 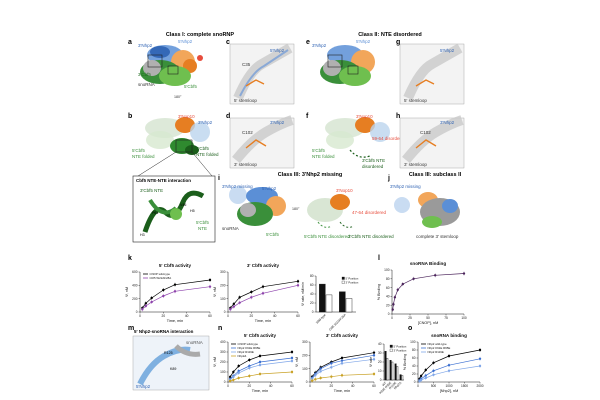 I want to click on f-label-3nop10: 3'Nop10, so click(x=364, y=116).